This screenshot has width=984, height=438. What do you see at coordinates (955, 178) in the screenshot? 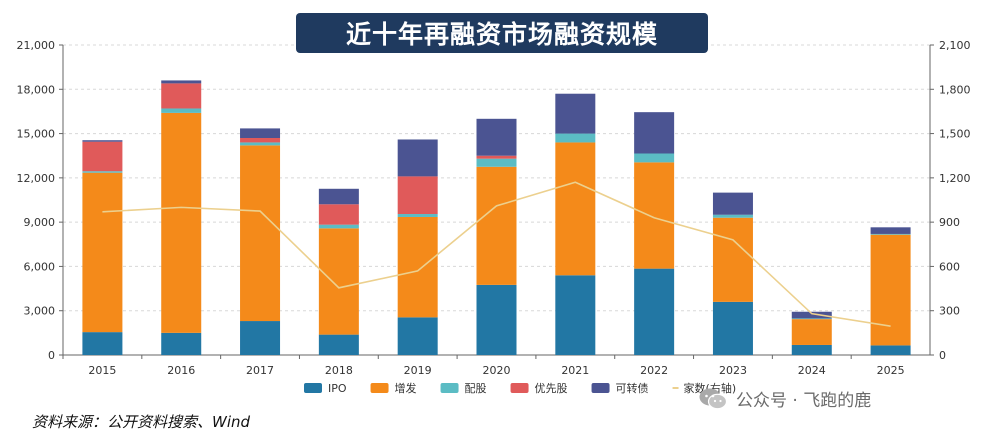
I see `y-right-tick-label: 1,200` at bounding box center [955, 178].